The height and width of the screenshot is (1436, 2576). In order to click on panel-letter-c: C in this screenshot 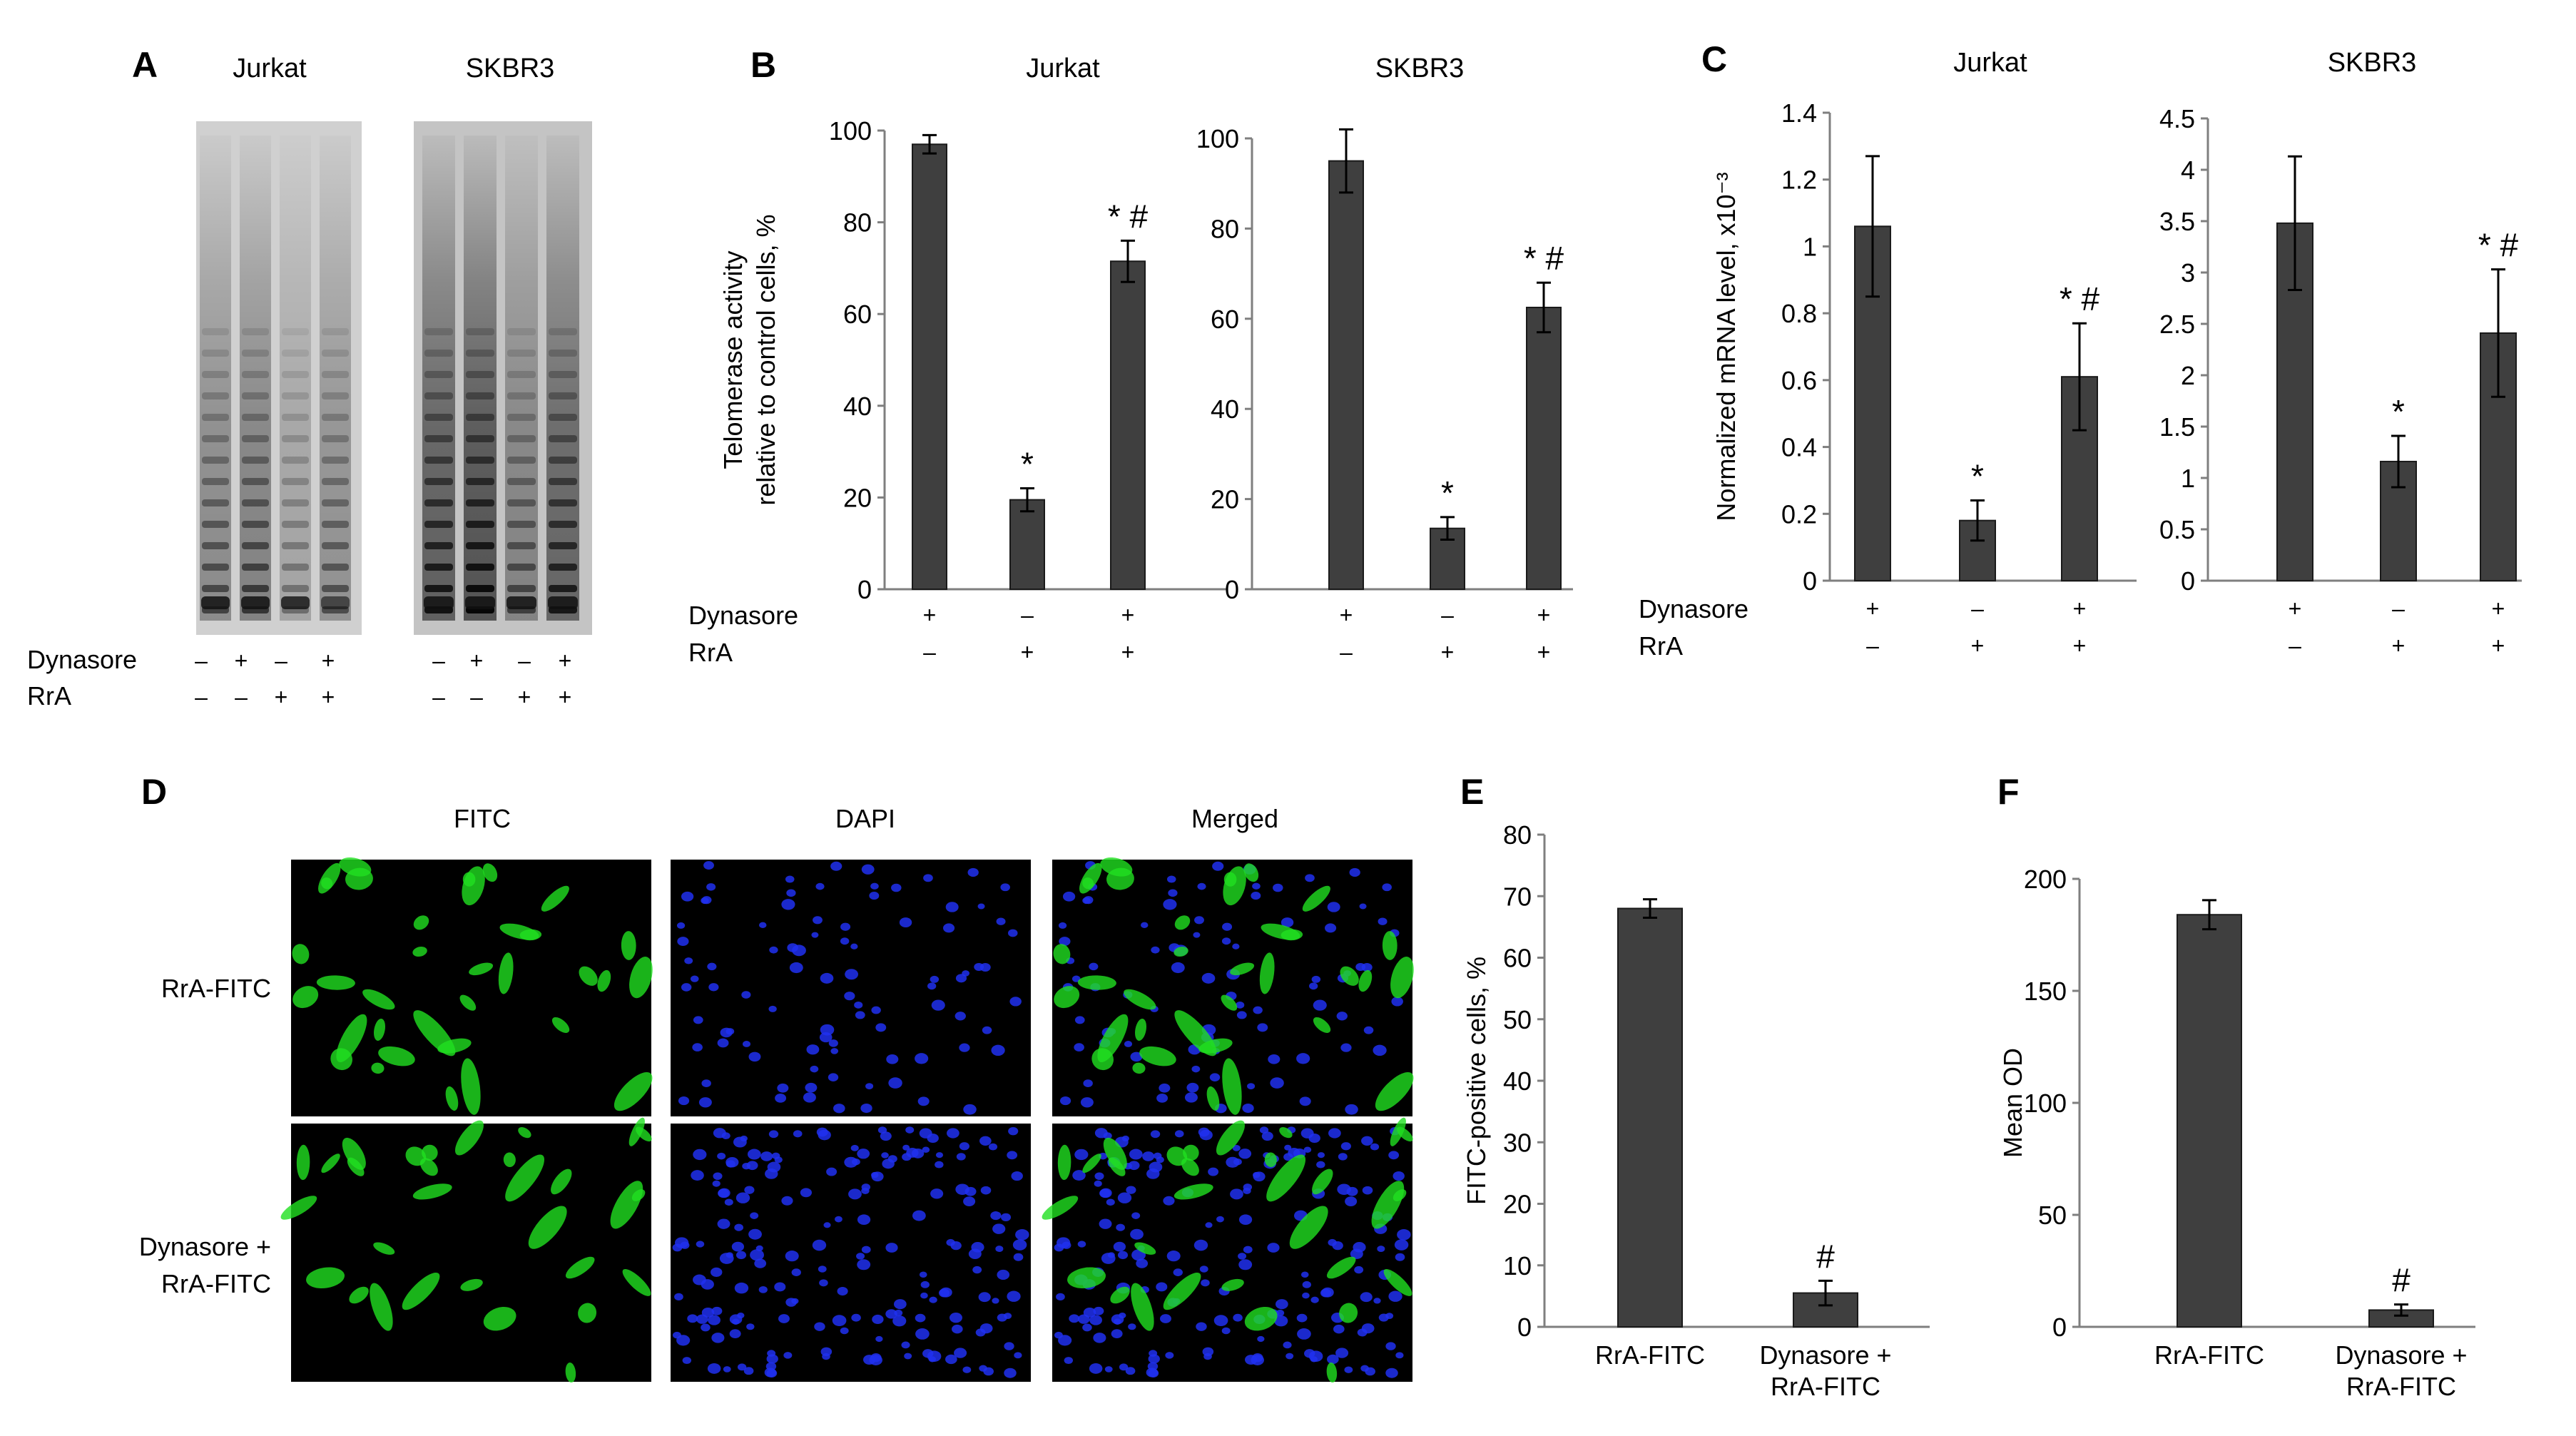, I will do `click(1714, 59)`.